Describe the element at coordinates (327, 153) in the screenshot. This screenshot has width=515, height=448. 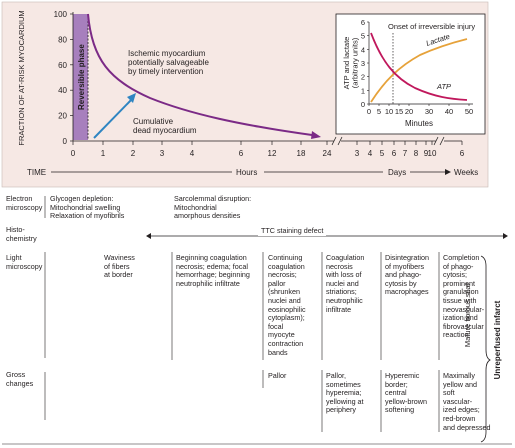
I see `x-tick-label: 24` at that location.